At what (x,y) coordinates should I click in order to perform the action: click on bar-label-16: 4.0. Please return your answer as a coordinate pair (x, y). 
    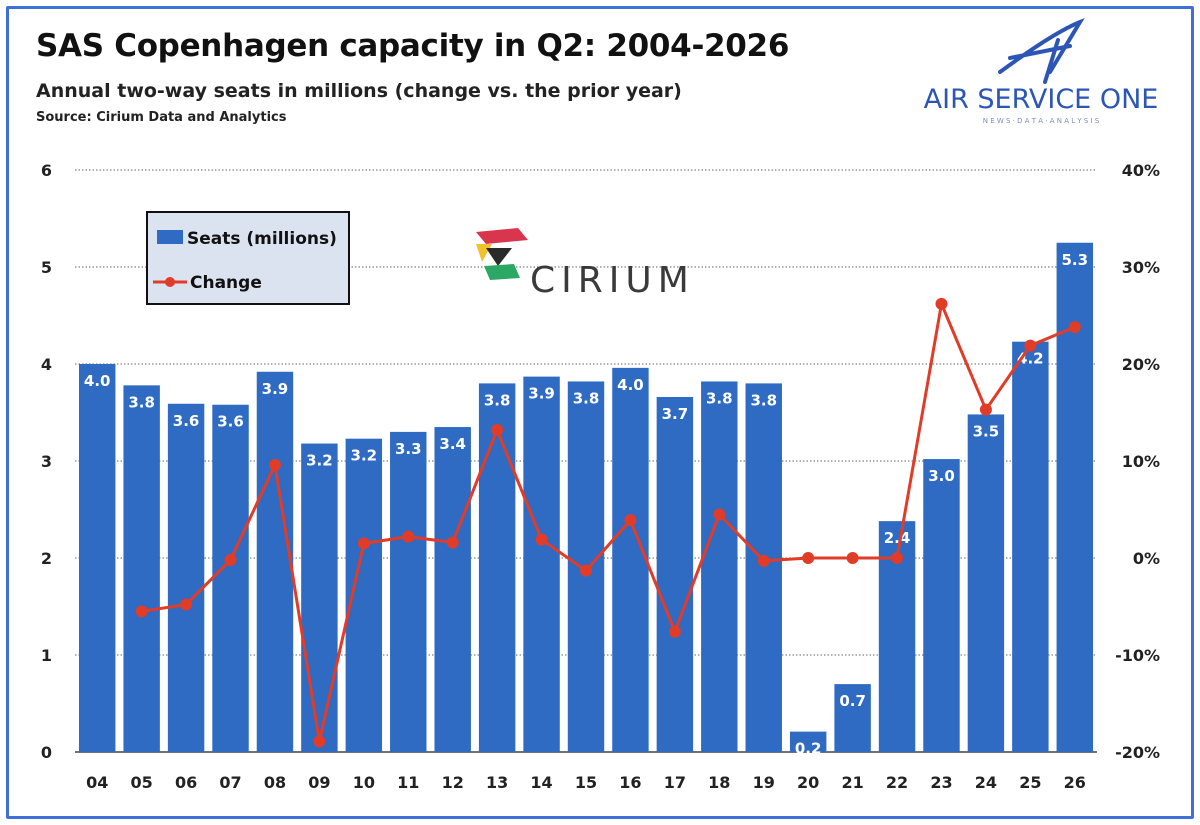
    Looking at the image, I should click on (630, 385).